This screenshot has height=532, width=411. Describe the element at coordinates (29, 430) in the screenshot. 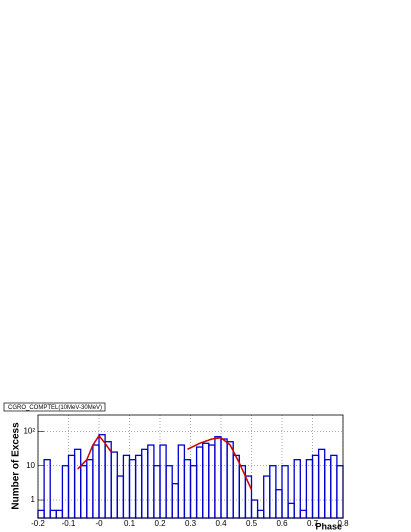

I see `y-tick-label: 10²` at that location.